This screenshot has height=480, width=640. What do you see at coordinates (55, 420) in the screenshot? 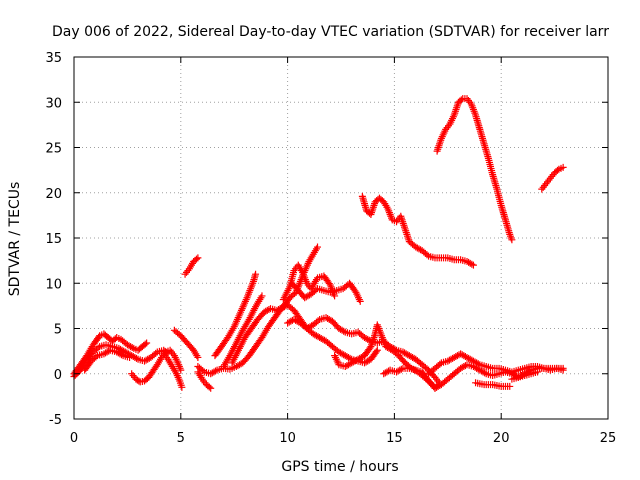
I see `y-tick-label: -5` at bounding box center [55, 420].